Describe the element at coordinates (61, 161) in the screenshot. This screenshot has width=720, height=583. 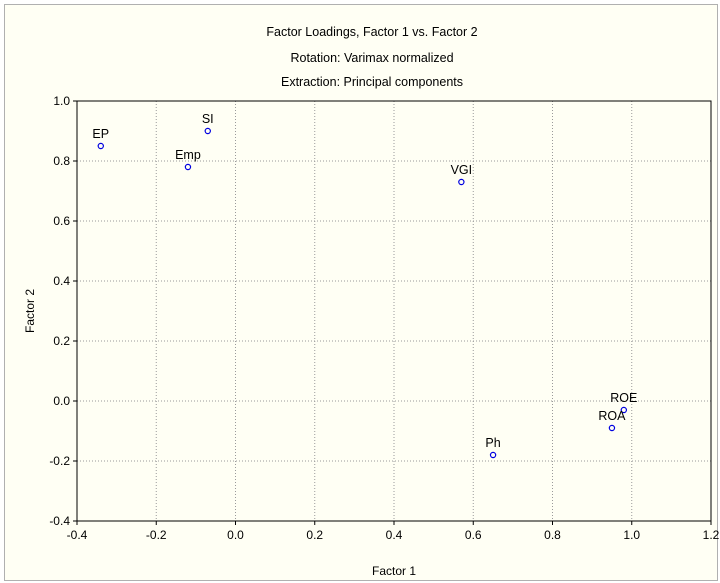
I see `y-tick-label: 0.8` at that location.